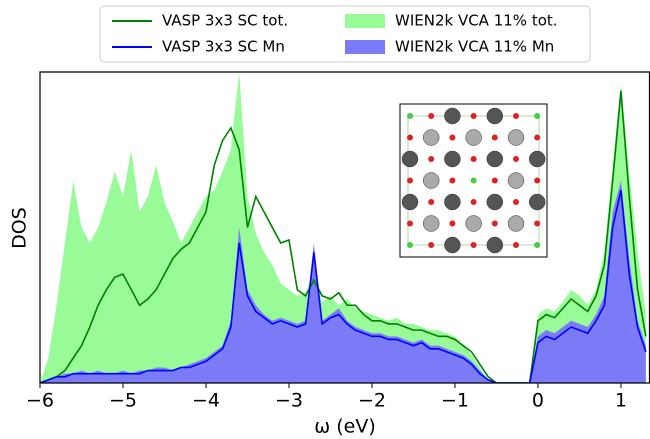 This screenshot has height=439, width=650. Describe the element at coordinates (123, 401) in the screenshot. I see `x-tick-label: −5` at that location.